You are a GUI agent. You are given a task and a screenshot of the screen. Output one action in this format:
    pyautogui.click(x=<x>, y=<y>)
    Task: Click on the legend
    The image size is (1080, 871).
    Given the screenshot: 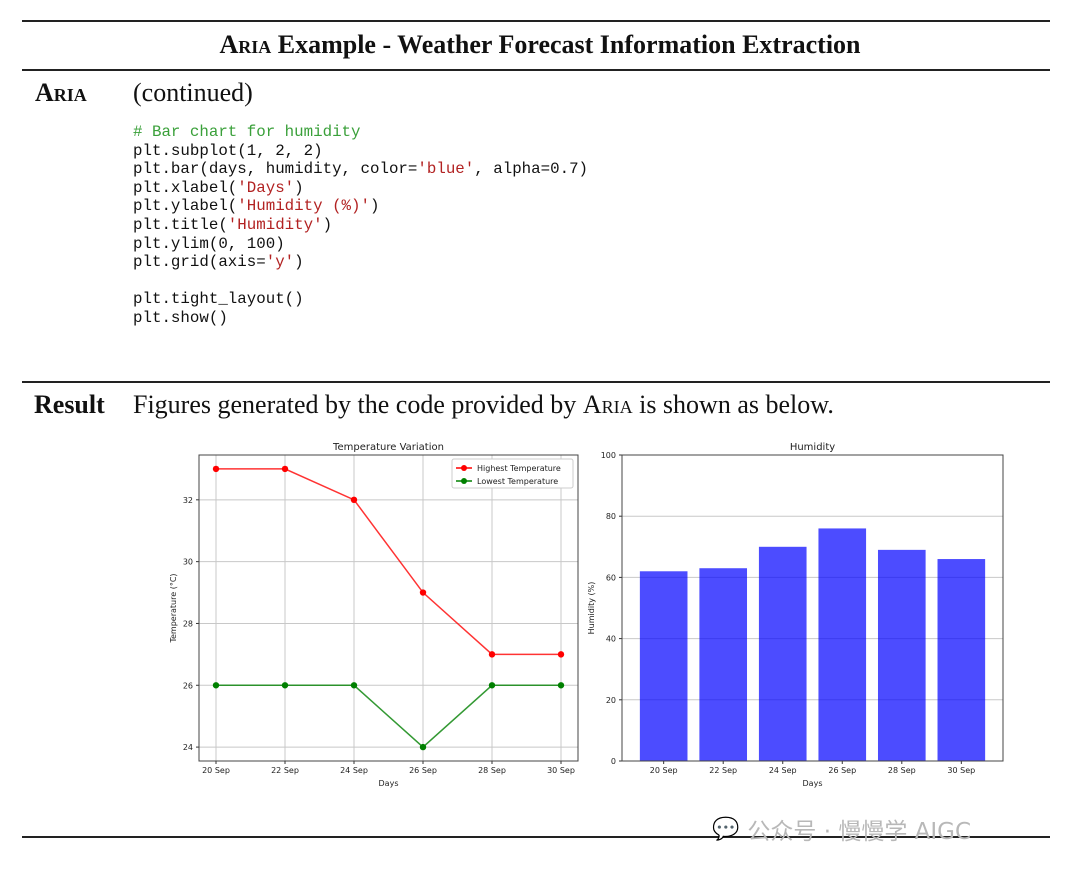 What is the action you would take?
    pyautogui.click(x=512, y=473)
    